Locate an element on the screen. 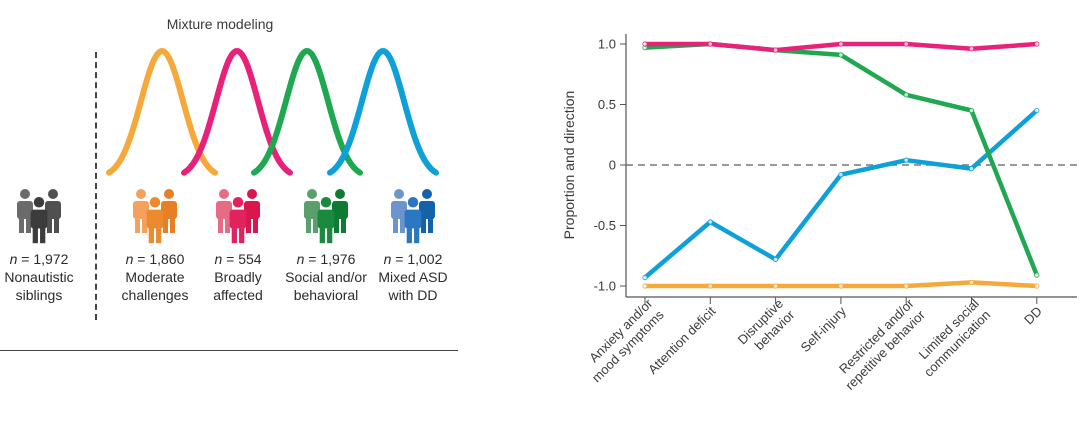 Image resolution: width=1080 pixels, height=430 pixels. x-tick-label: DD is located at coordinates (1033, 316).